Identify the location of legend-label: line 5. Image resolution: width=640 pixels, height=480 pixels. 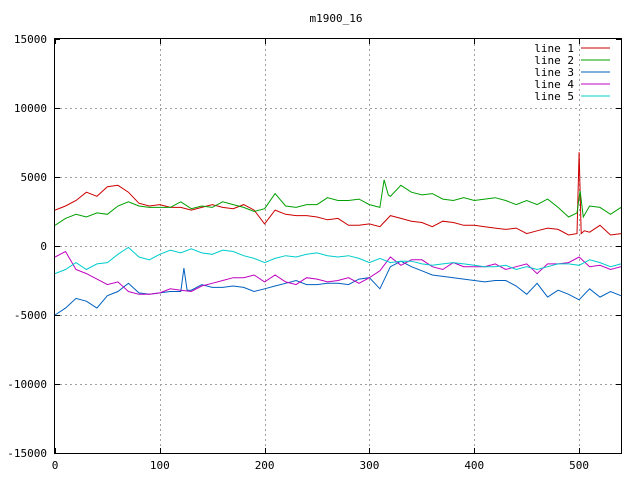
(554, 96).